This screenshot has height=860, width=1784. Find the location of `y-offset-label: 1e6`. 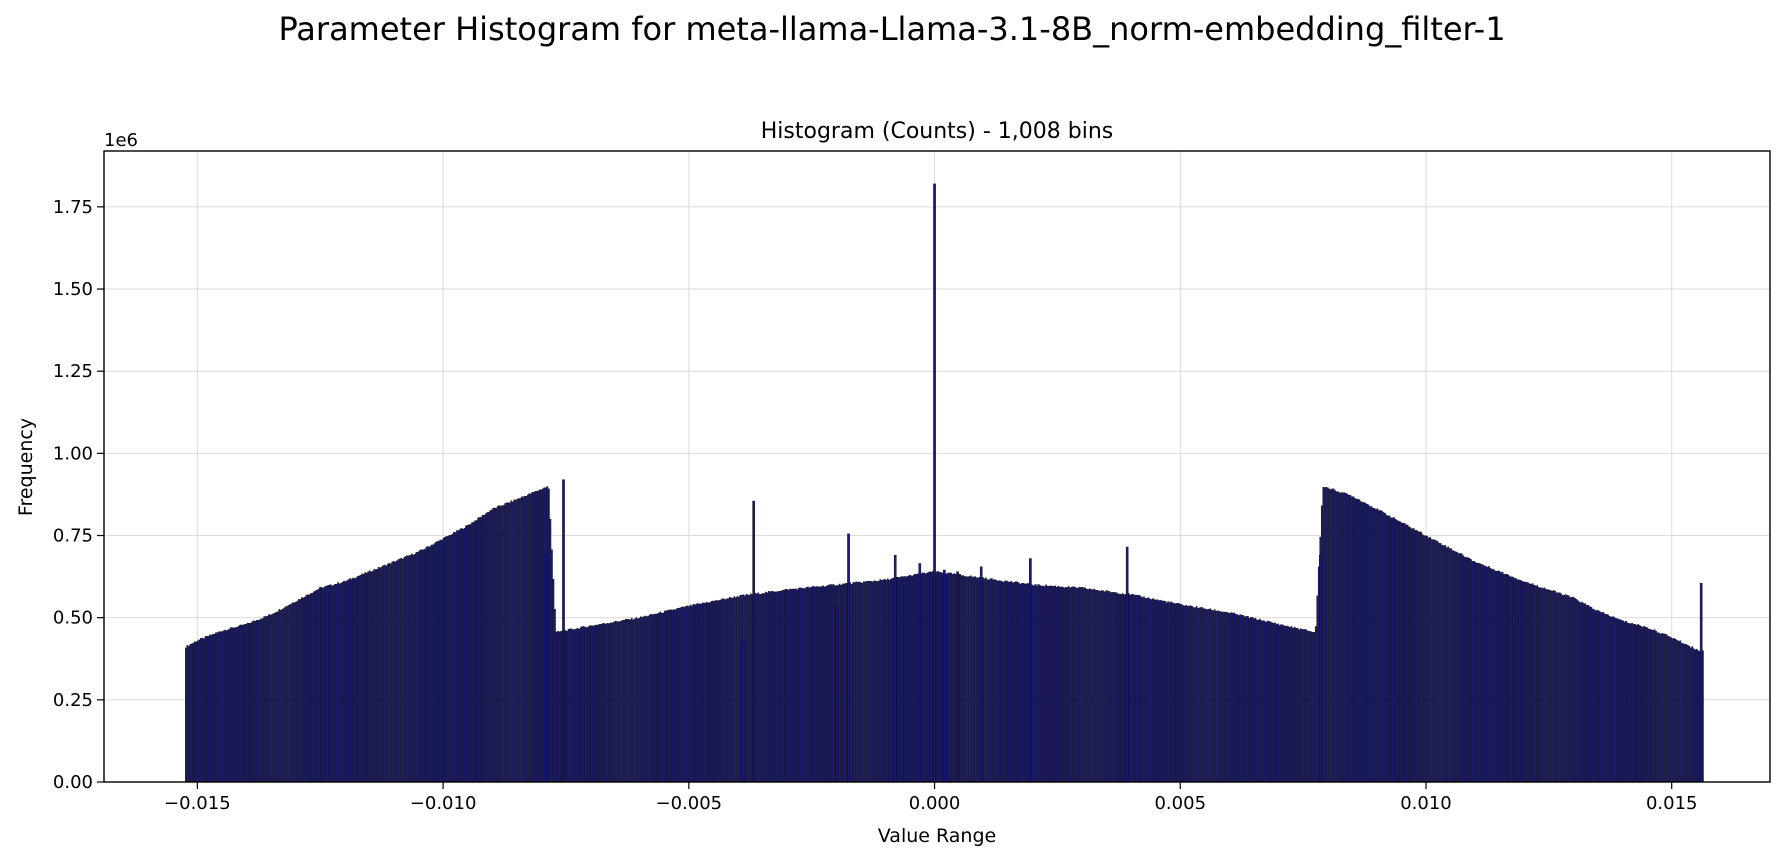

y-offset-label: 1e6 is located at coordinates (121, 140).